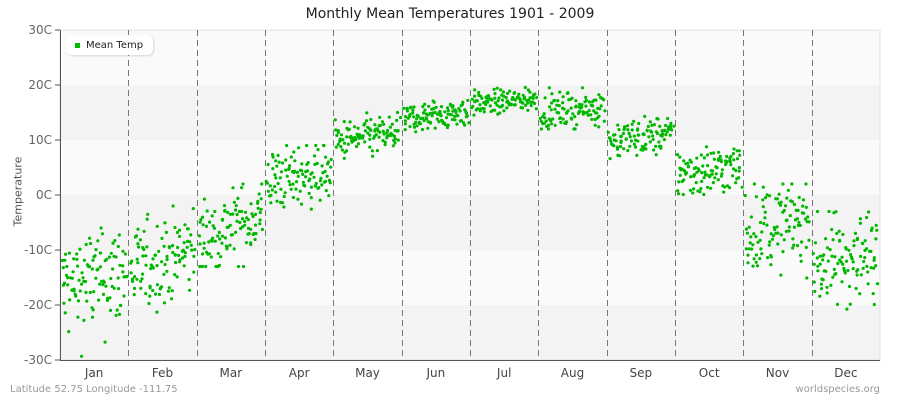  I want to click on x-tick-label: Oct, so click(709, 373).